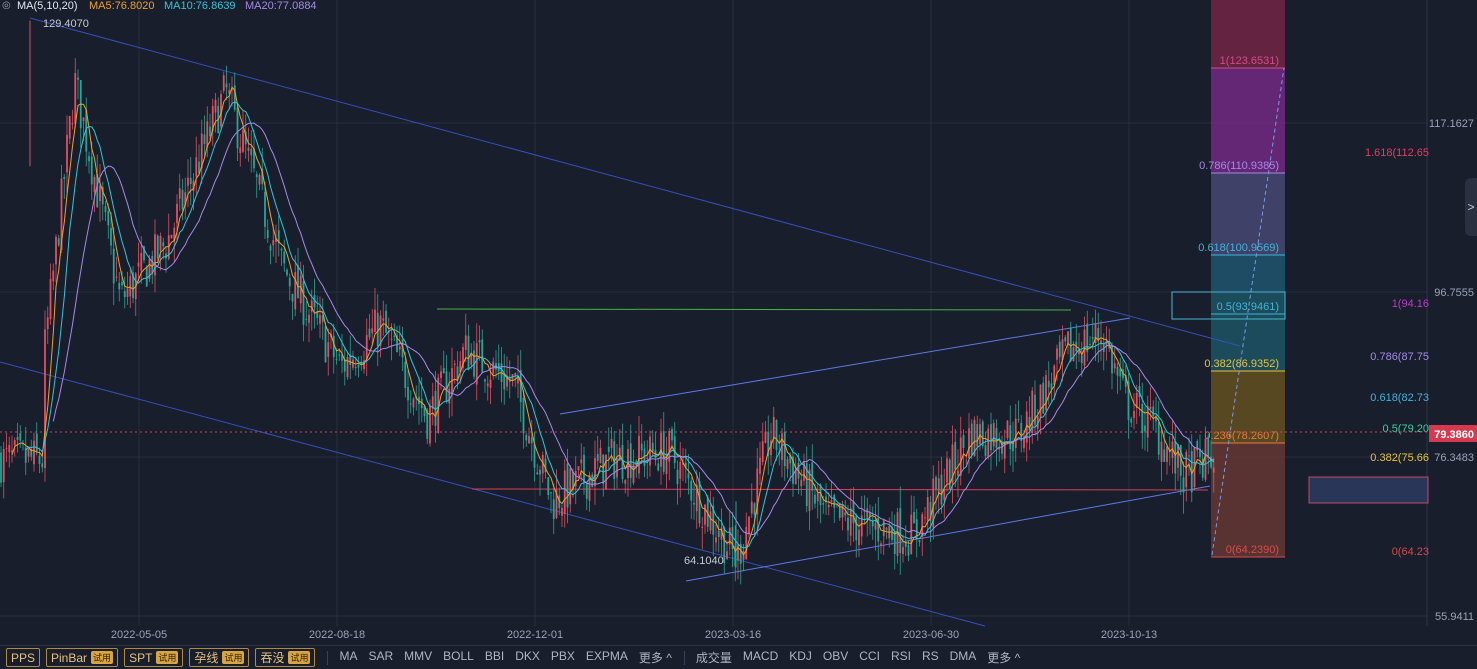 This screenshot has height=669, width=1477. I want to click on sub-indicator-4: CCI, so click(869, 656).